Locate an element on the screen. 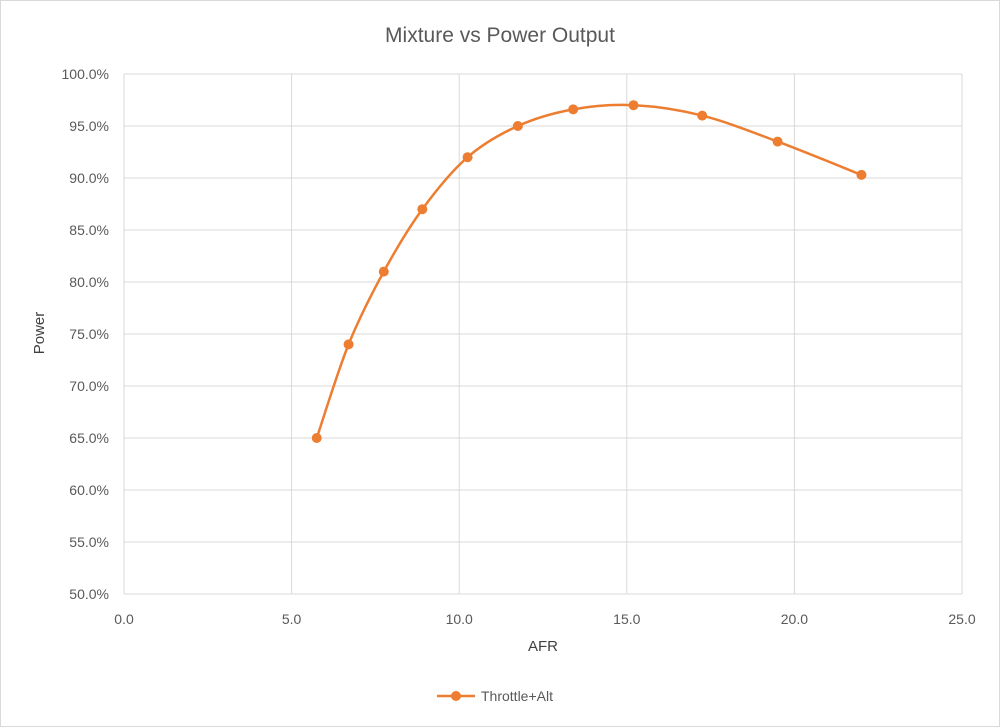 Image resolution: width=1000 pixels, height=727 pixels. x-tick-label: 10.0 is located at coordinates (459, 619).